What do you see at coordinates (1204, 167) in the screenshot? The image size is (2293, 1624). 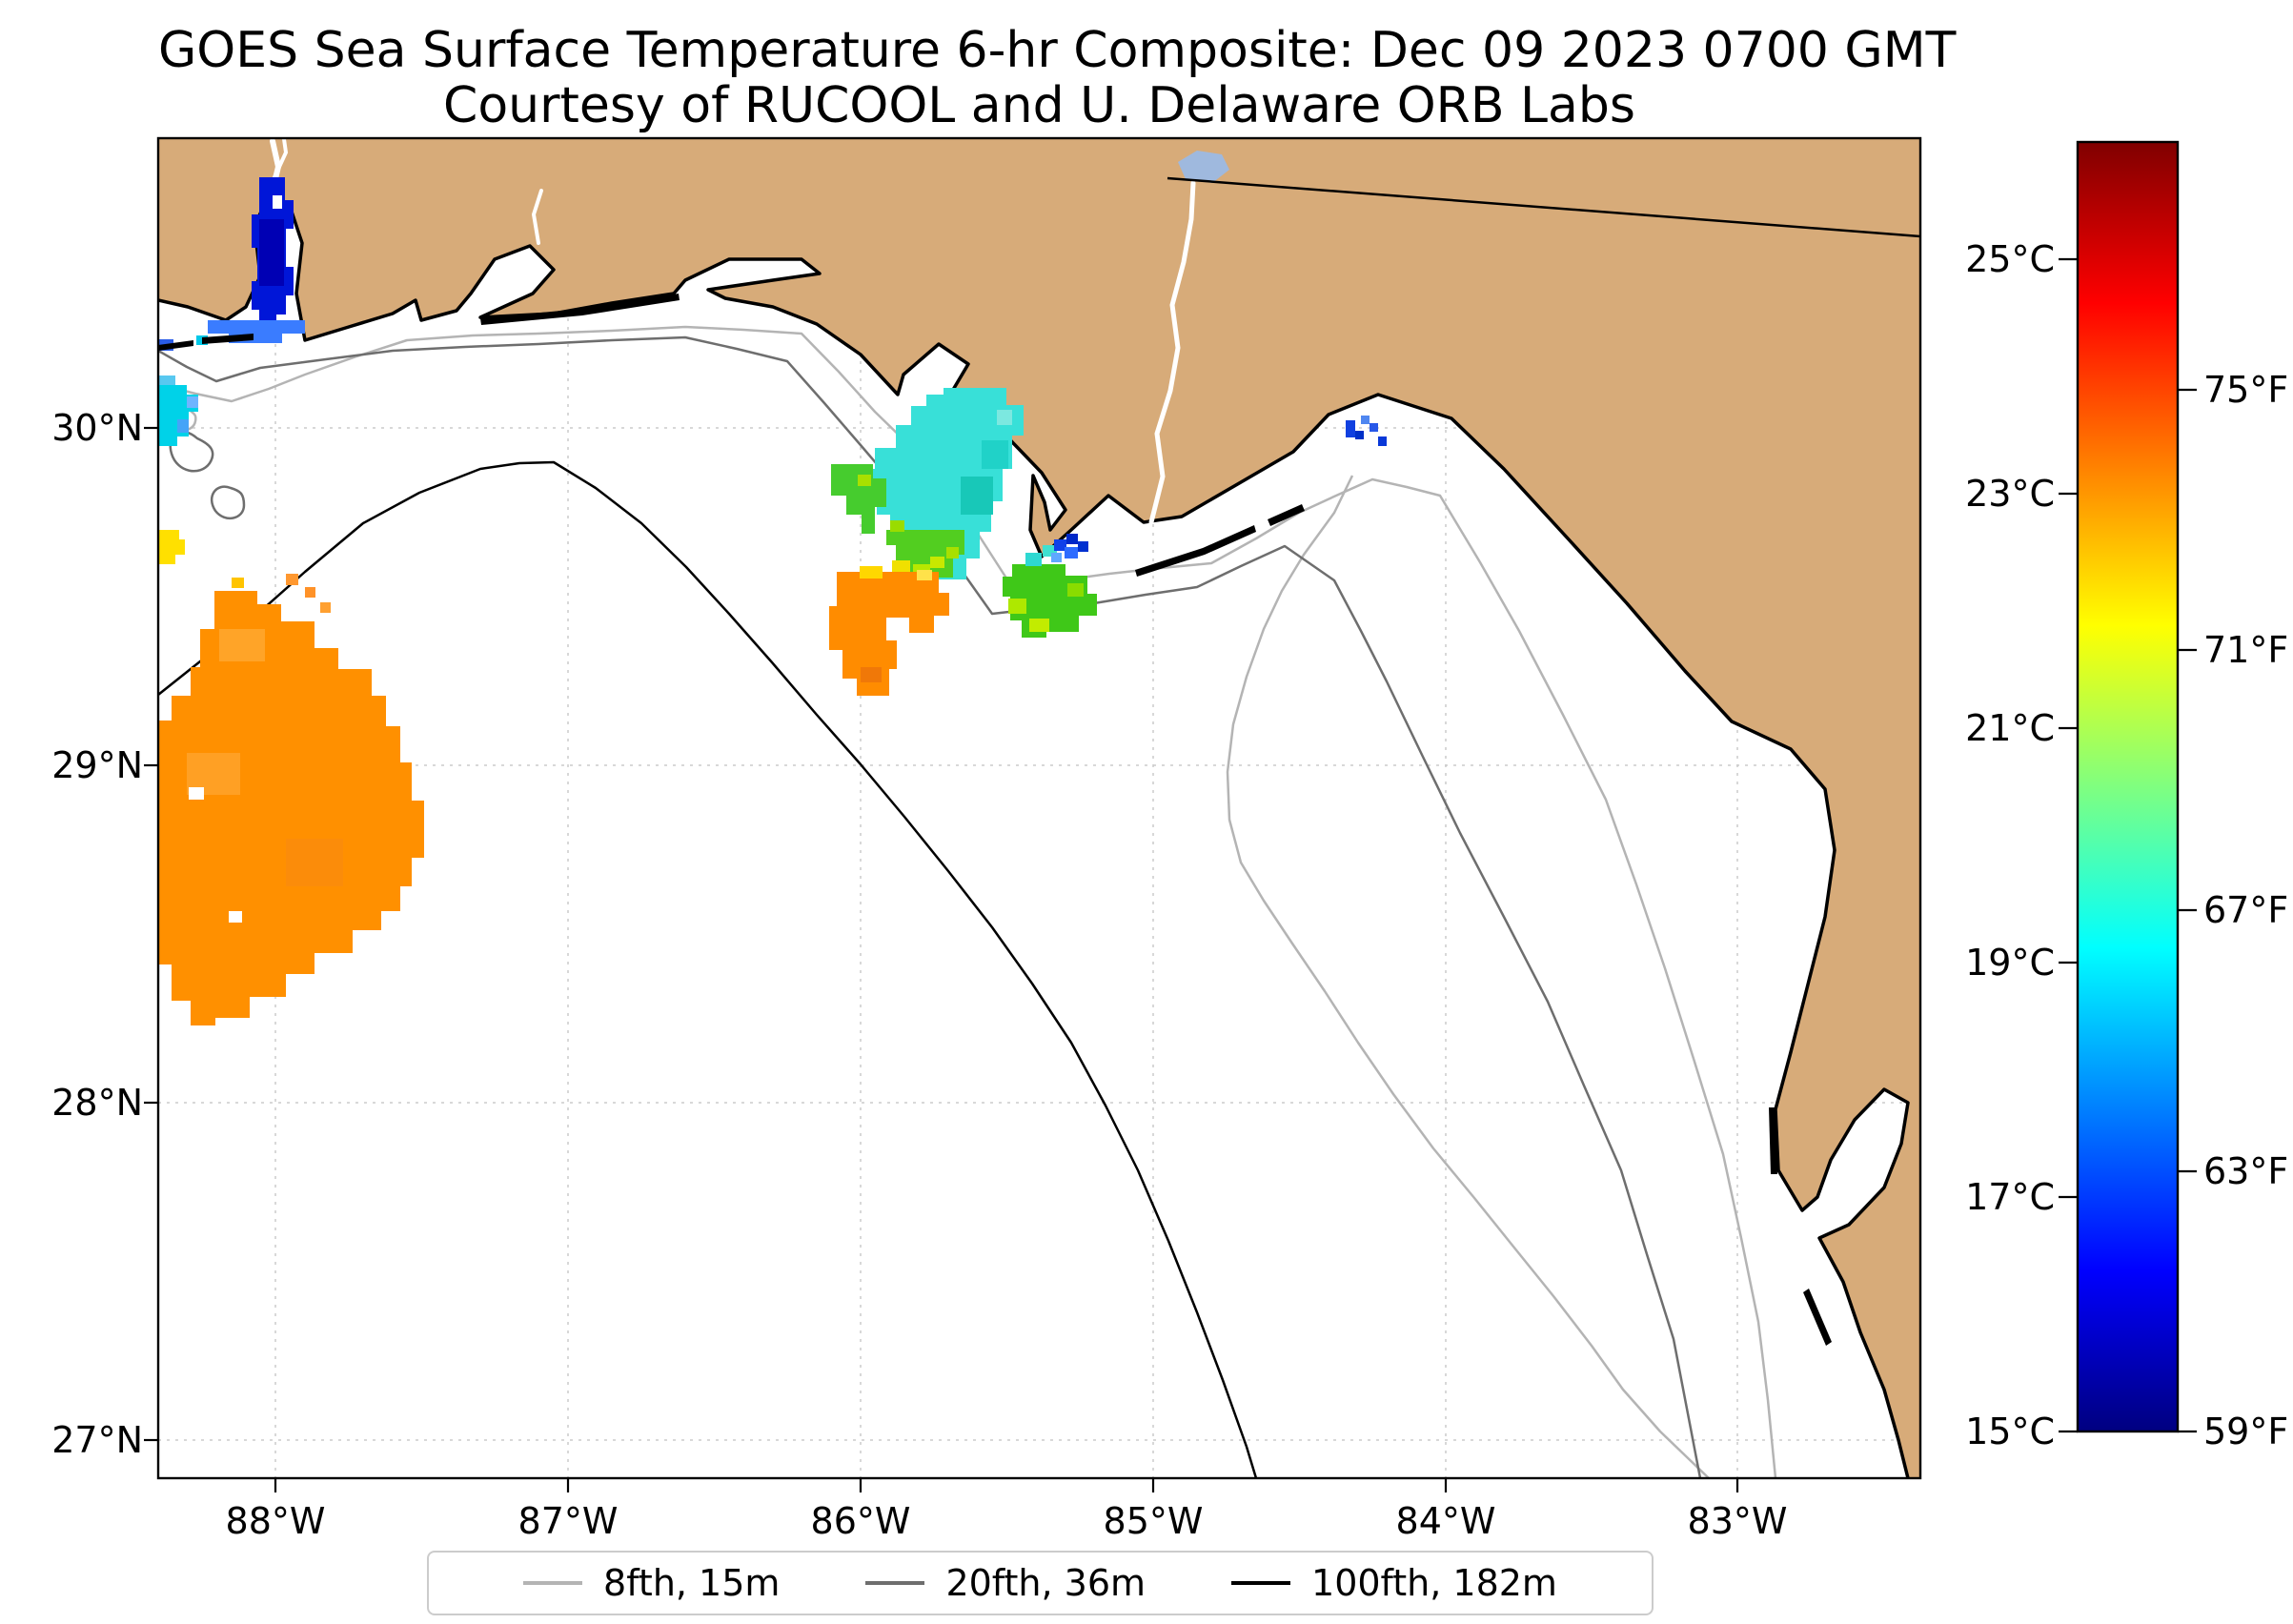 I see `lake-seminole` at bounding box center [1204, 167].